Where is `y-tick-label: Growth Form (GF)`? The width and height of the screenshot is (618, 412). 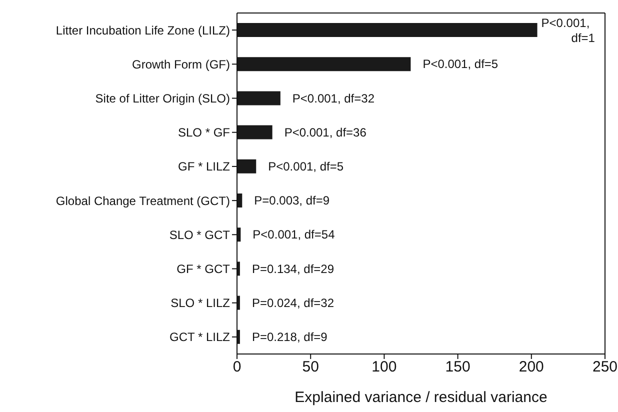 y-tick-label: Growth Form (GF) is located at coordinates (181, 64).